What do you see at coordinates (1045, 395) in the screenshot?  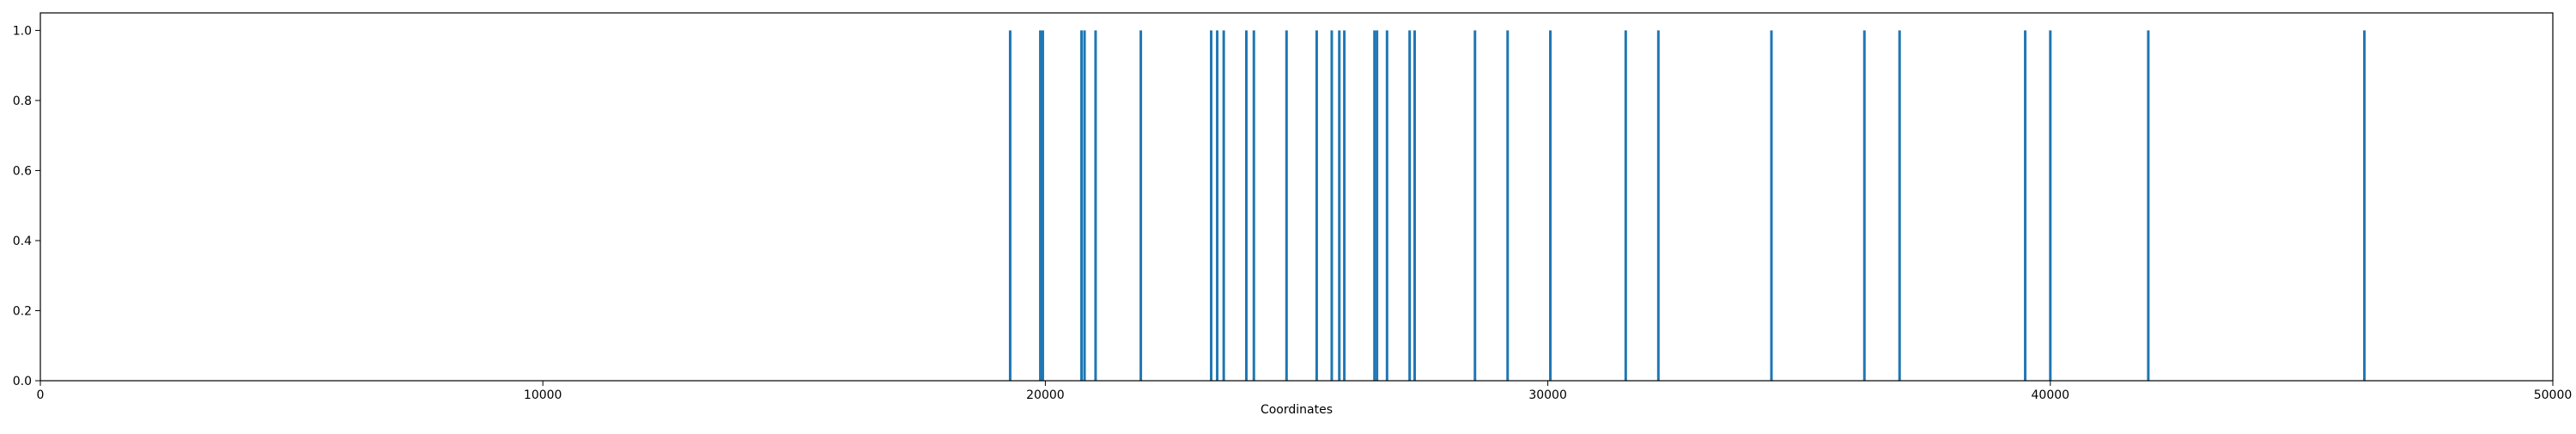 I see `x-tick-label: 20000` at bounding box center [1045, 395].